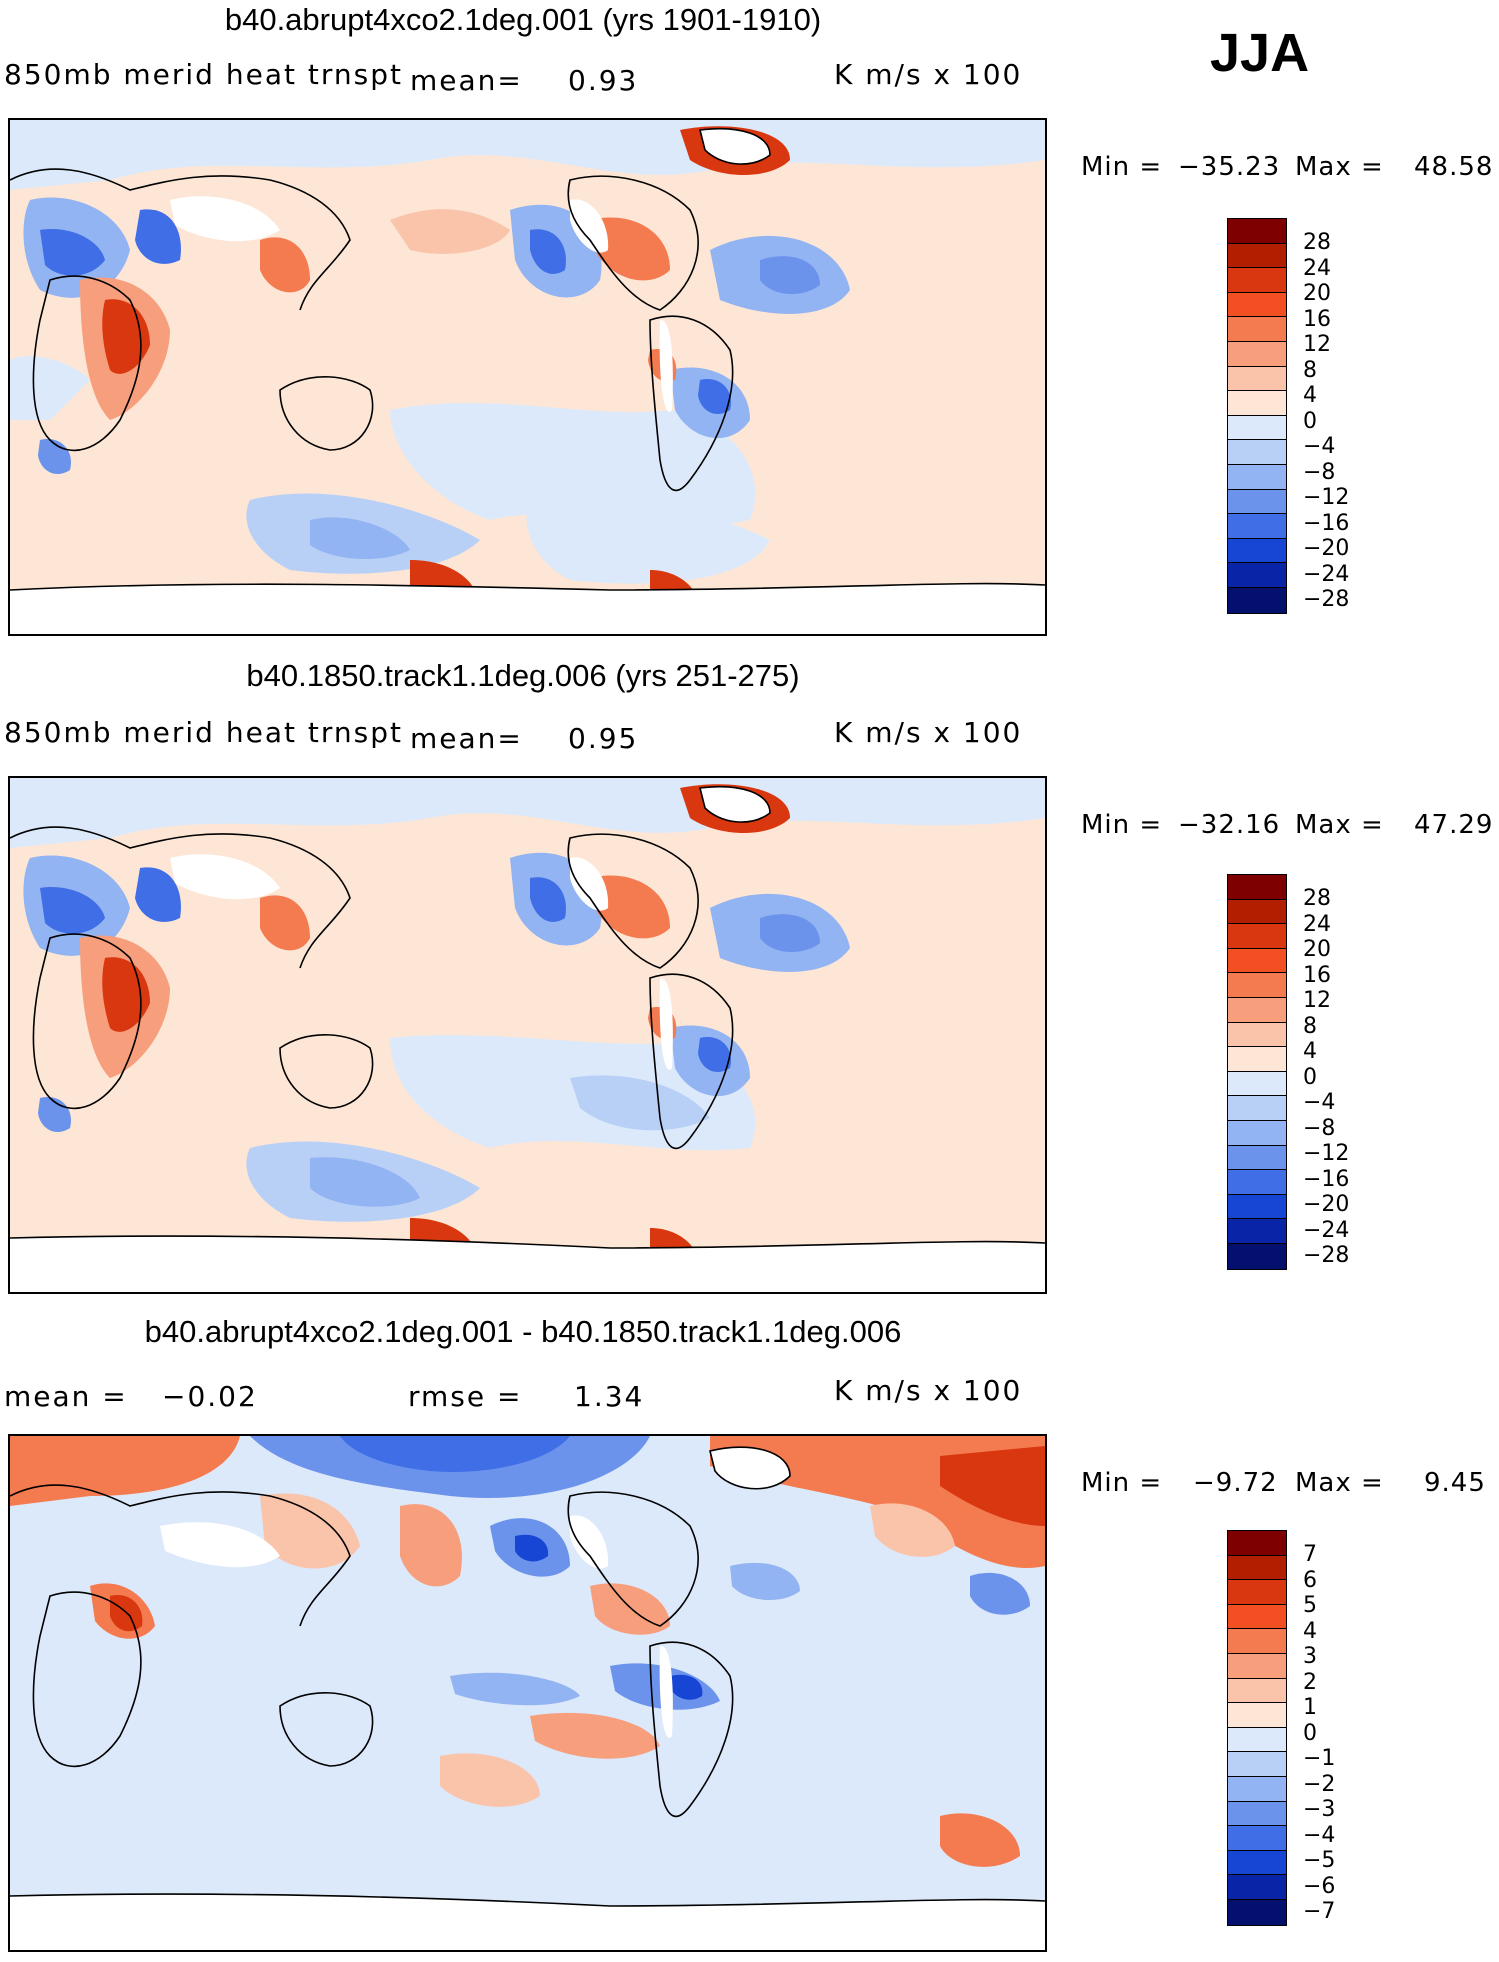  I want to click on south-indian-core, so click(360, 538).